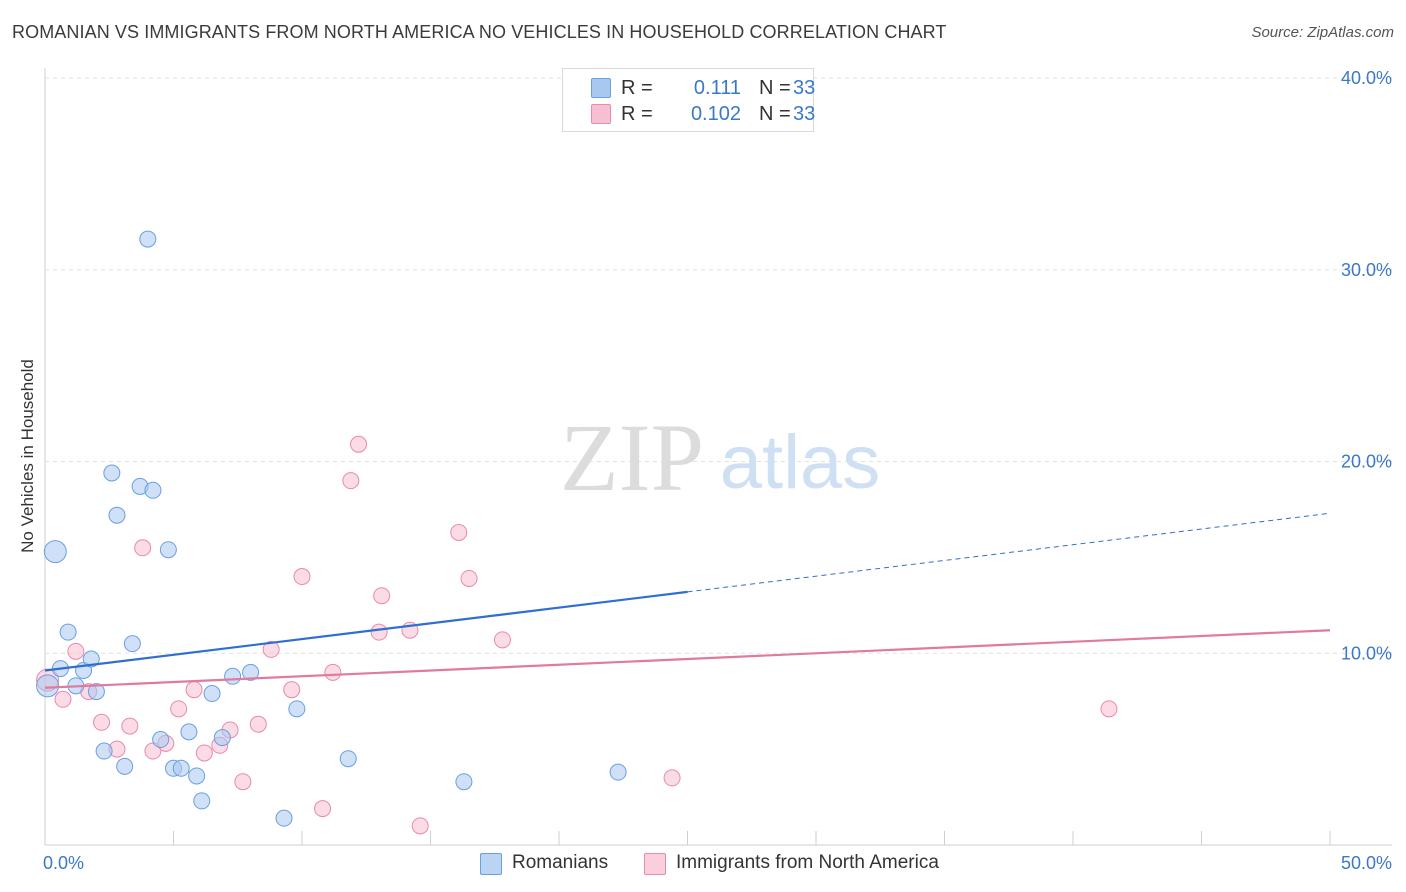 This screenshot has width=1406, height=892. Describe the element at coordinates (807, 862) in the screenshot. I see `legend-label-immigrants: Immigrants from North America` at that location.